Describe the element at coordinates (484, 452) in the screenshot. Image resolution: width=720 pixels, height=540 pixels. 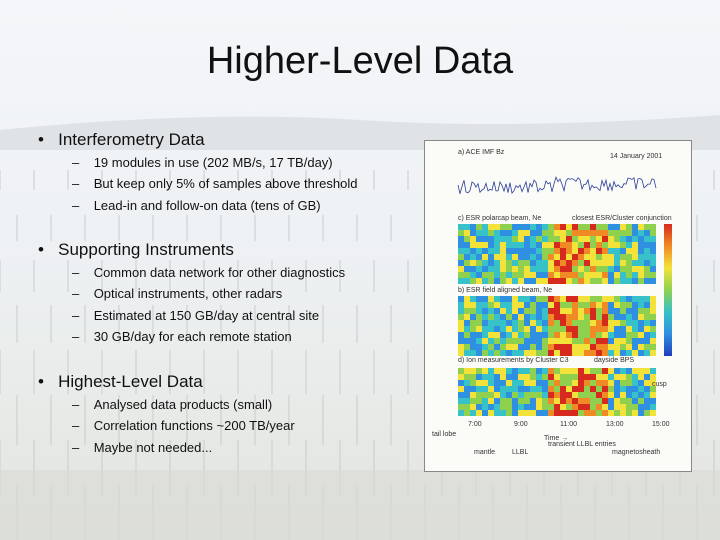
I see `region-label: mantle` at that location.